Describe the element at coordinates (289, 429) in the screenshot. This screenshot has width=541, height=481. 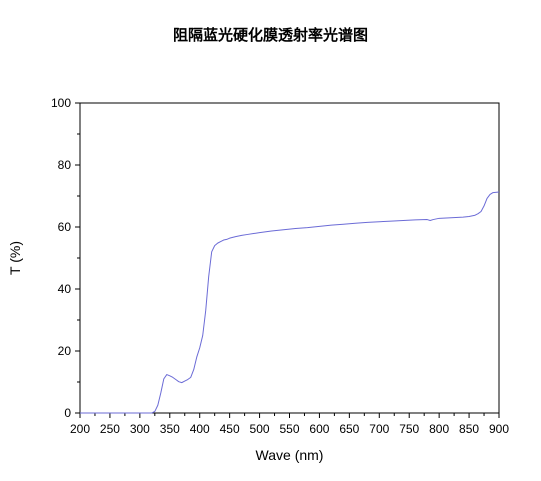
I see `x-tick-label: 550` at that location.